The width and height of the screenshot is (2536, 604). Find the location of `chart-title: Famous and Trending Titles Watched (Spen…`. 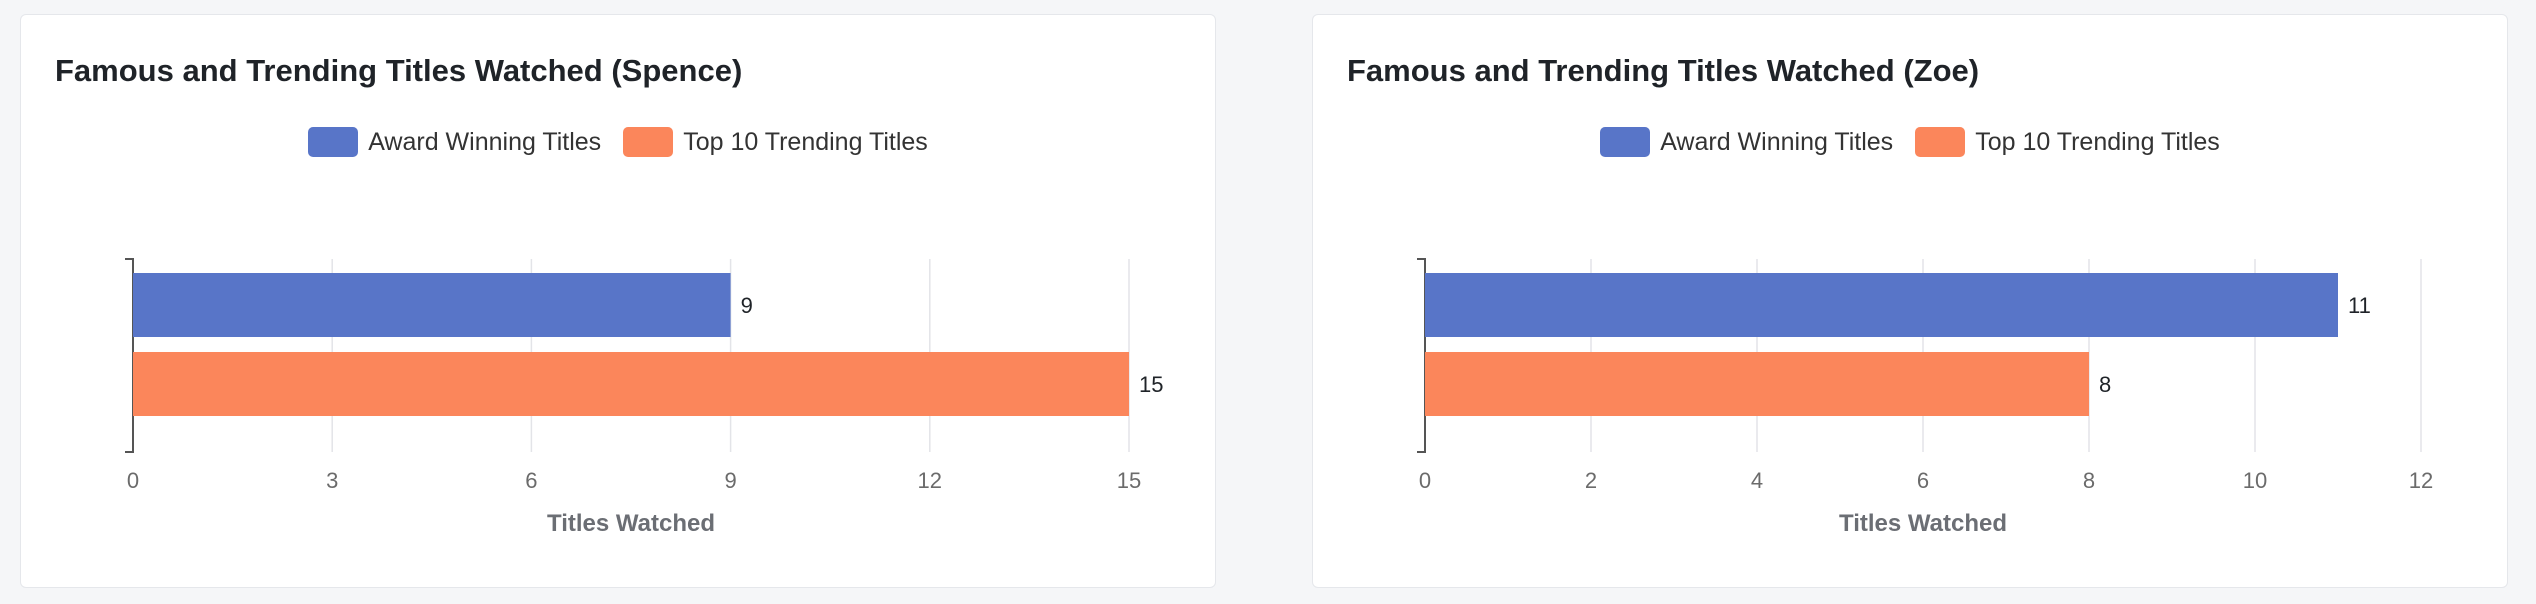

chart-title: Famous and Trending Titles Watched (Spen… is located at coordinates (399, 70).